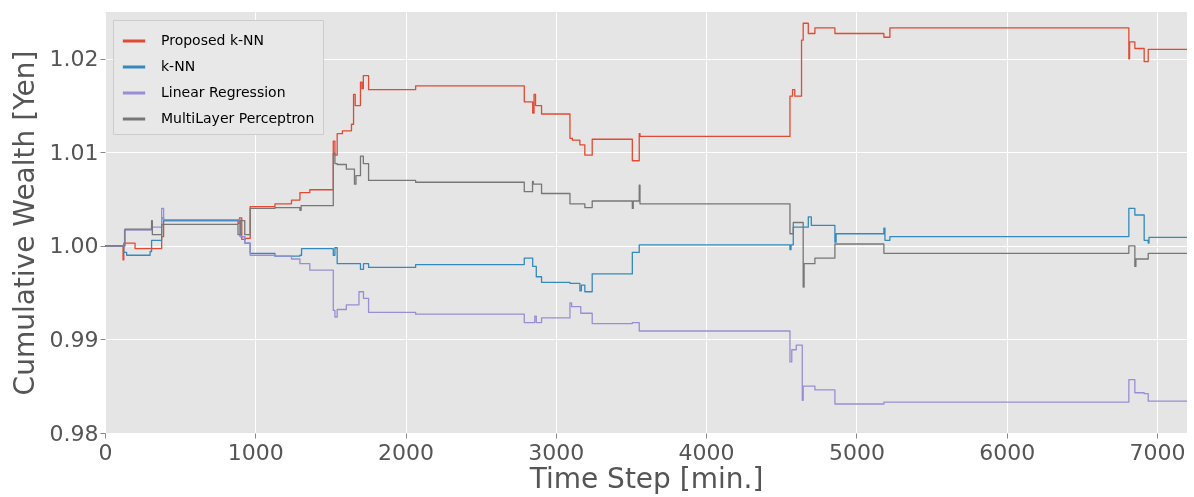 This screenshot has height=497, width=1194. Describe the element at coordinates (74, 339) in the screenshot. I see `y-tick-label: 0.99` at that location.